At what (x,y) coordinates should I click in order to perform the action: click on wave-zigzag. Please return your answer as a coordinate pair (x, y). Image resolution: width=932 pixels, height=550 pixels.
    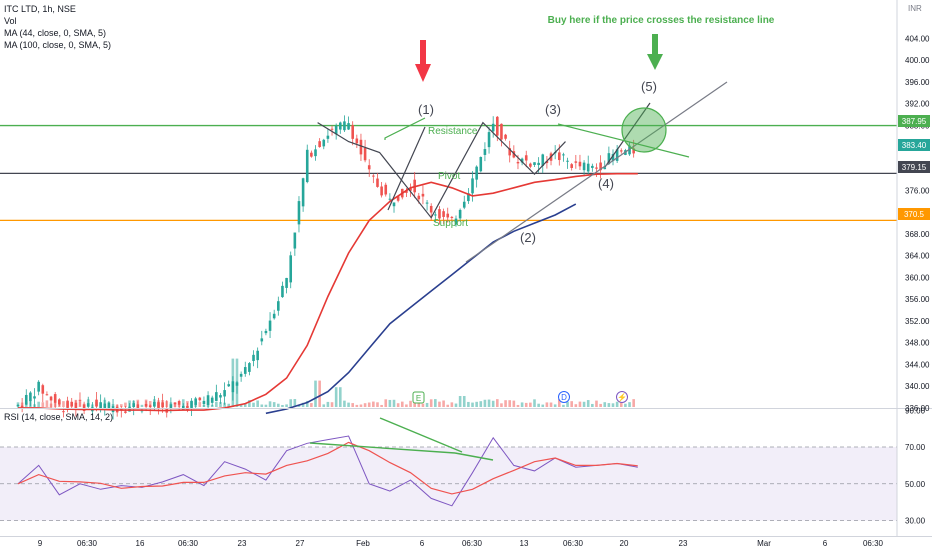
    Looking at the image, I should click on (441, 170).